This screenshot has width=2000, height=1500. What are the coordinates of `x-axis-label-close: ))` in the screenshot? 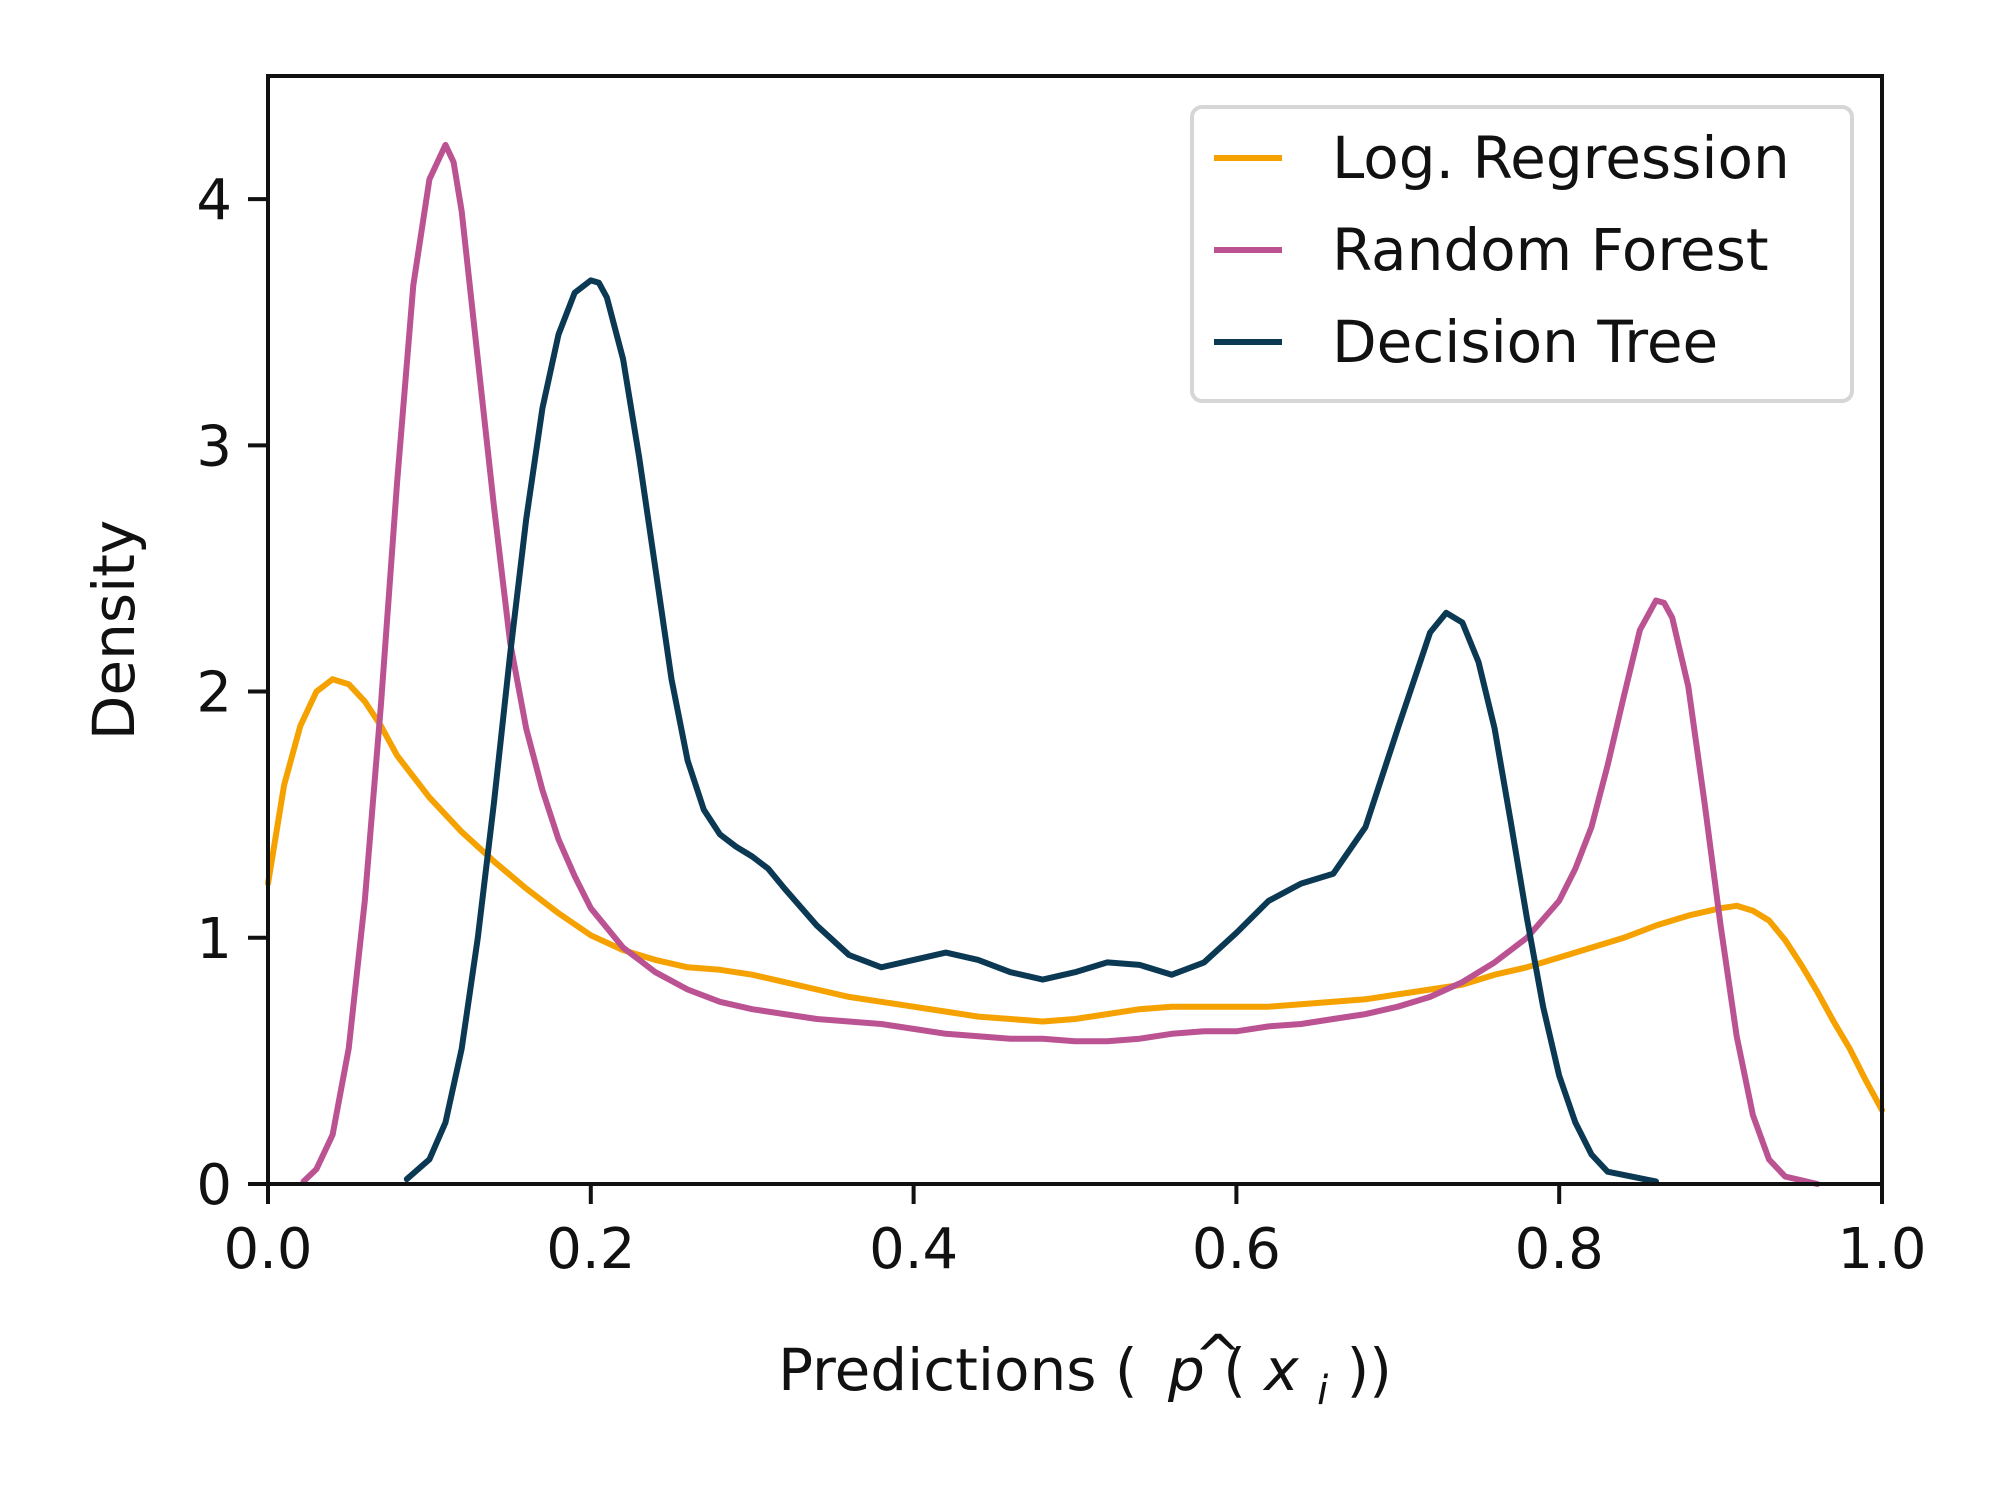 It's located at (1369, 1370).